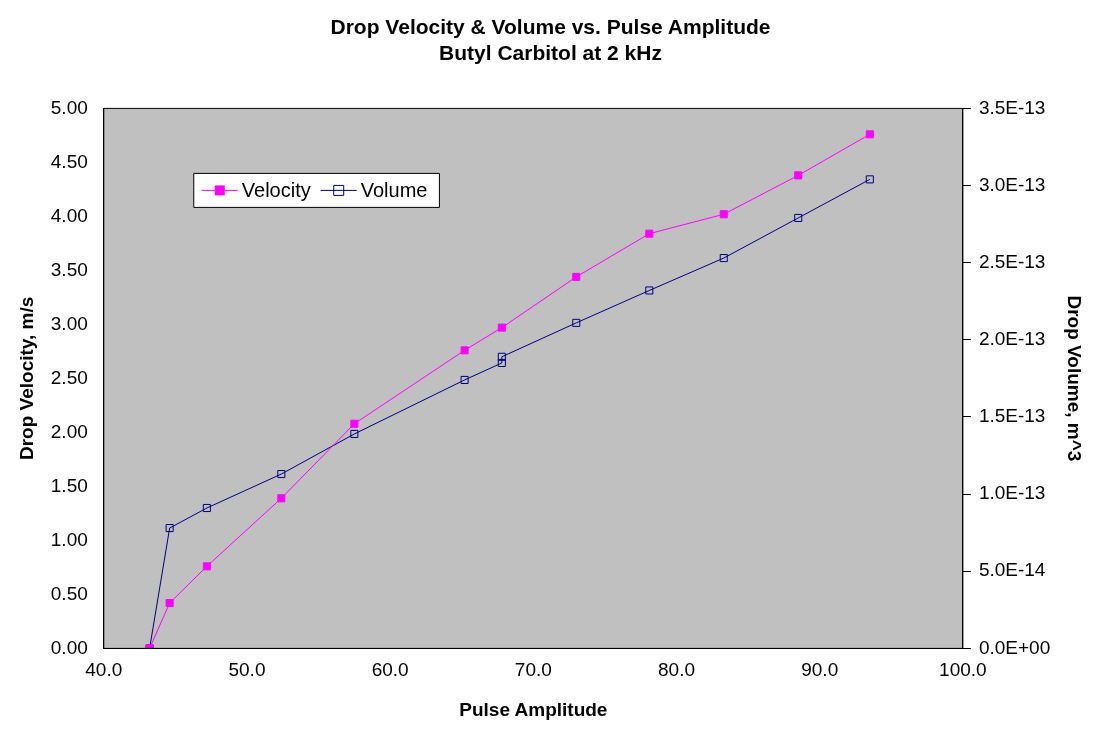 This screenshot has height=738, width=1107. What do you see at coordinates (69, 485) in the screenshot?
I see `y-tick-label: 1.50` at bounding box center [69, 485].